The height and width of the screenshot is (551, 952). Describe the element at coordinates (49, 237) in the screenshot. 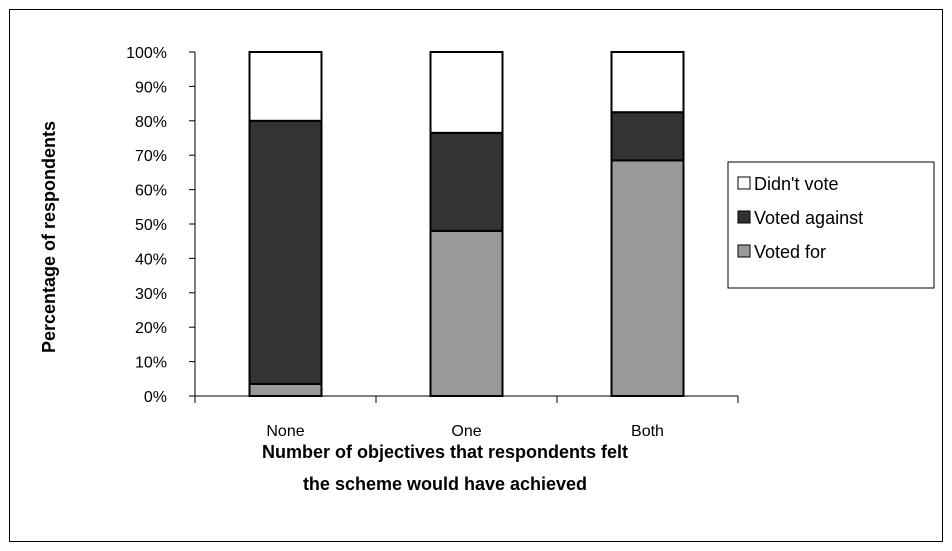

I see `y-axis-title: Percentage of respondents` at that location.